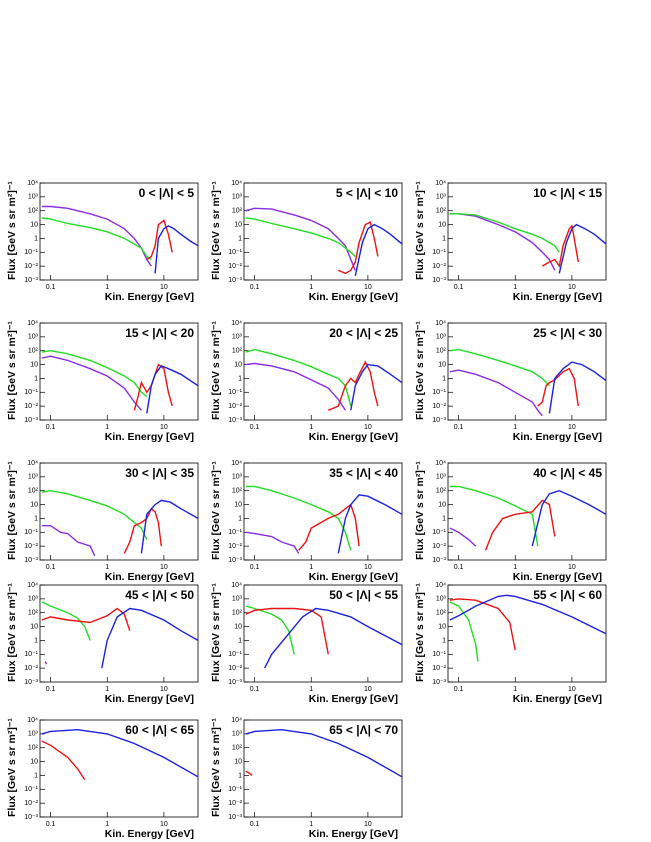  What do you see at coordinates (363, 730) in the screenshot?
I see `panel-title: 65 < |Λ| < 70` at bounding box center [363, 730].